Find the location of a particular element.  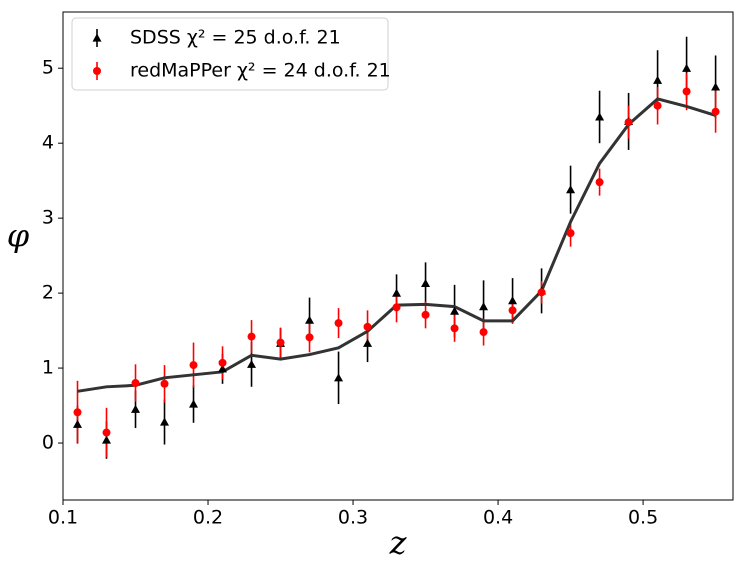

y-tick-label: 2 is located at coordinates (48, 293).